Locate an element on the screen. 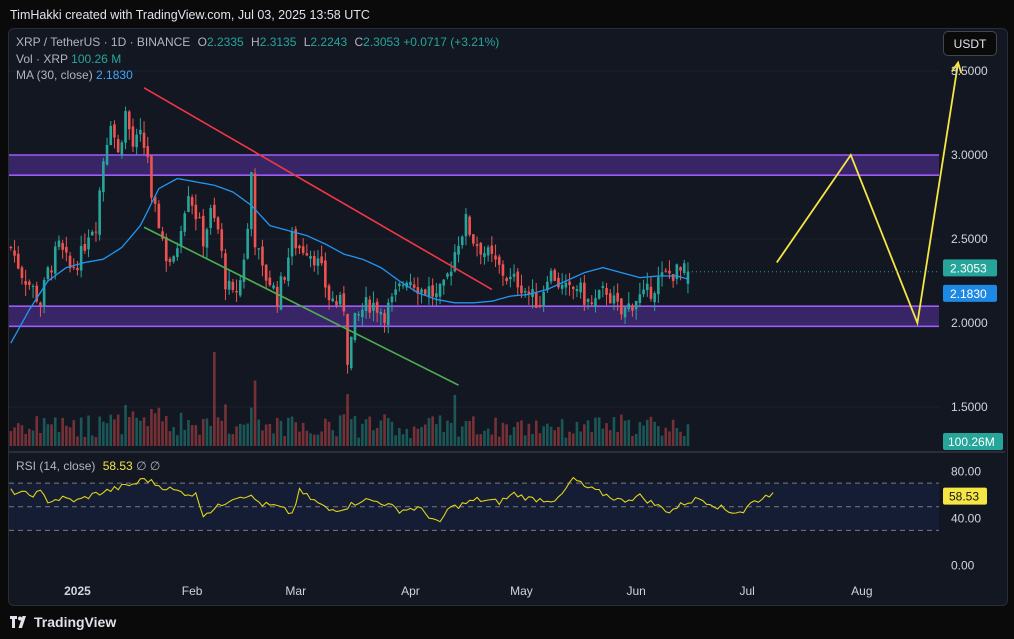  tradingview-brand: TradingView is located at coordinates (63, 622).